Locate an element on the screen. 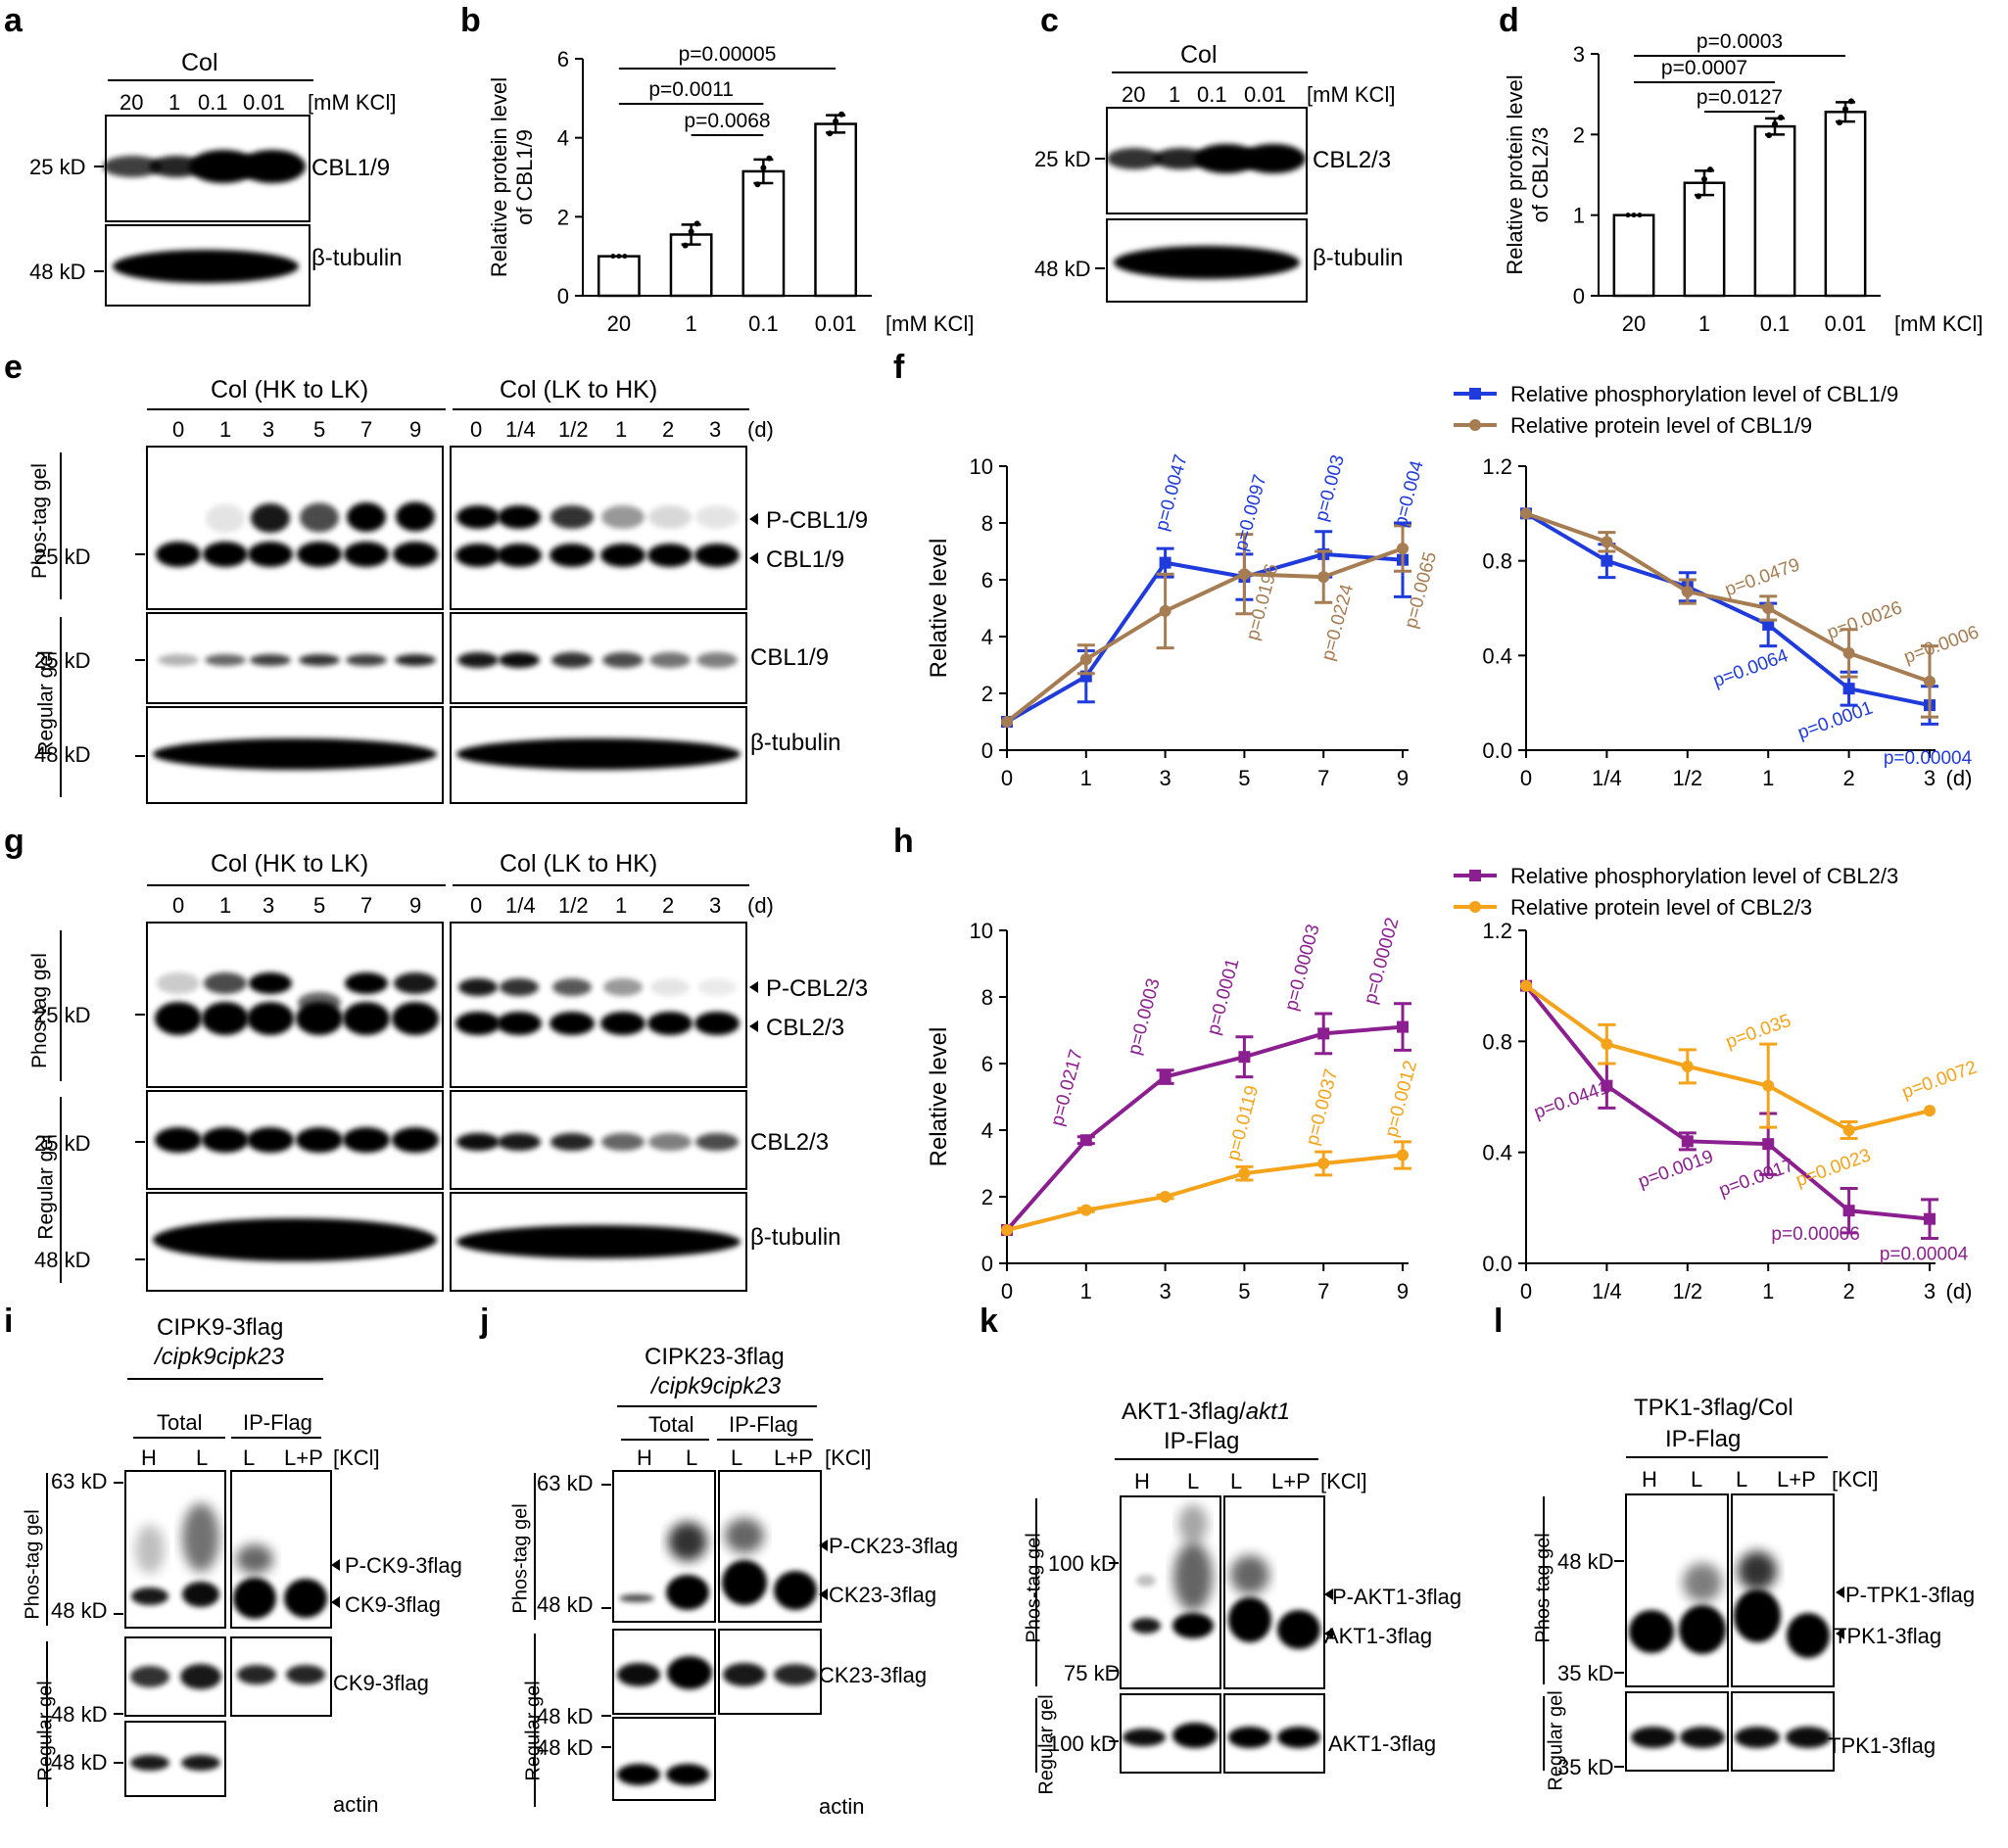 The height and width of the screenshot is (1848, 2008). e-phos-left is located at coordinates (295, 528).